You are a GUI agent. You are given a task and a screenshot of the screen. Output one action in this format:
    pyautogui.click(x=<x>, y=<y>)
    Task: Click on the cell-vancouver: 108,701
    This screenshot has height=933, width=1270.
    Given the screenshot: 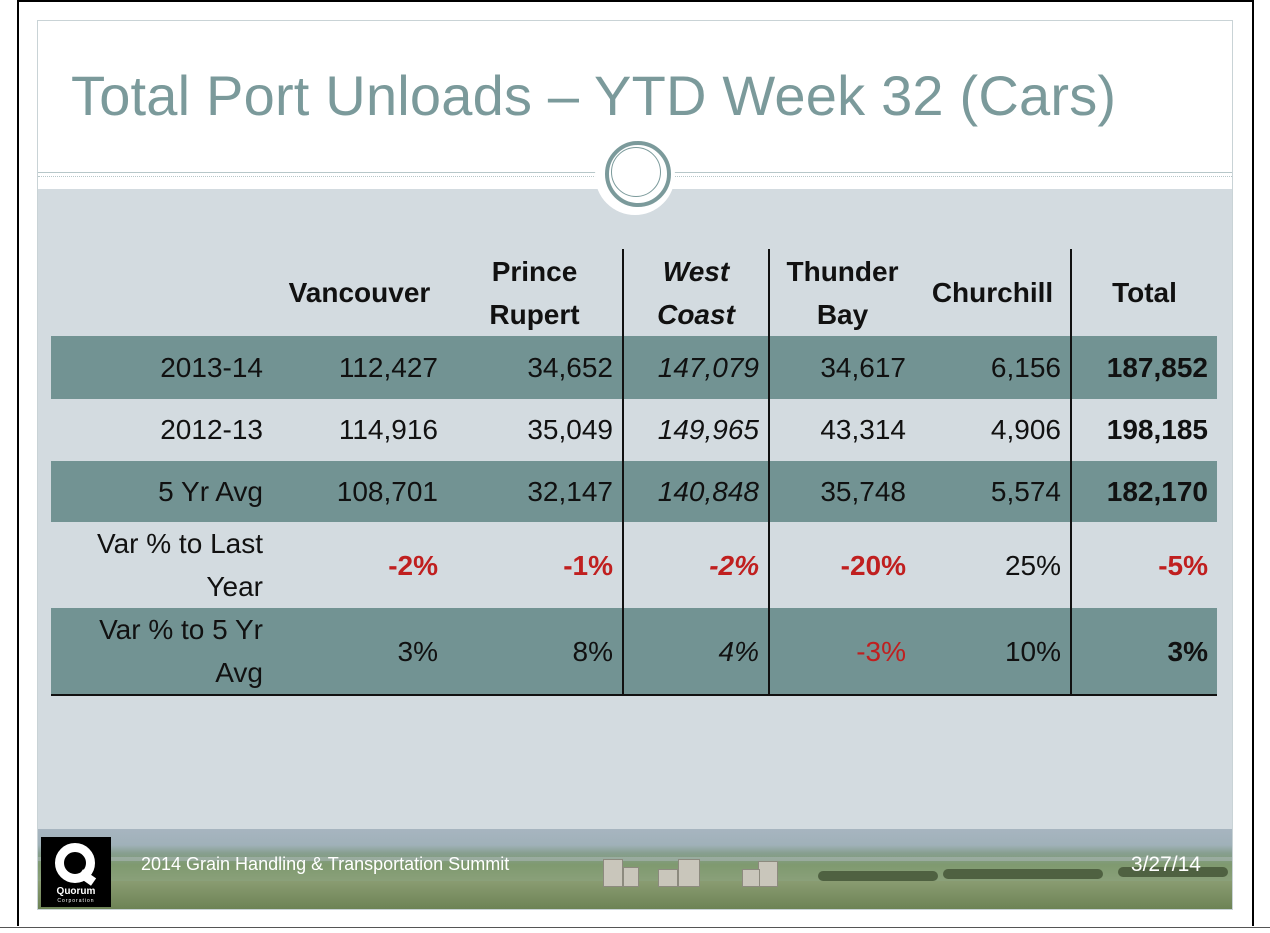 What is the action you would take?
    pyautogui.click(x=359, y=491)
    